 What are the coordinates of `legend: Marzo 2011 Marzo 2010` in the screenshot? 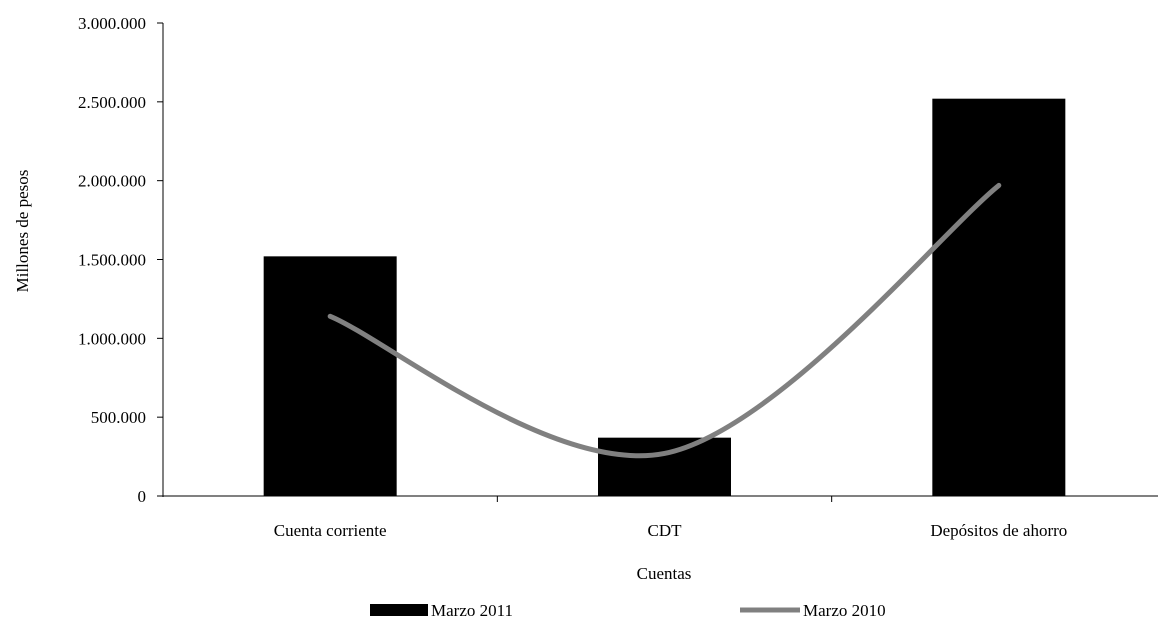 It's located at (628, 610).